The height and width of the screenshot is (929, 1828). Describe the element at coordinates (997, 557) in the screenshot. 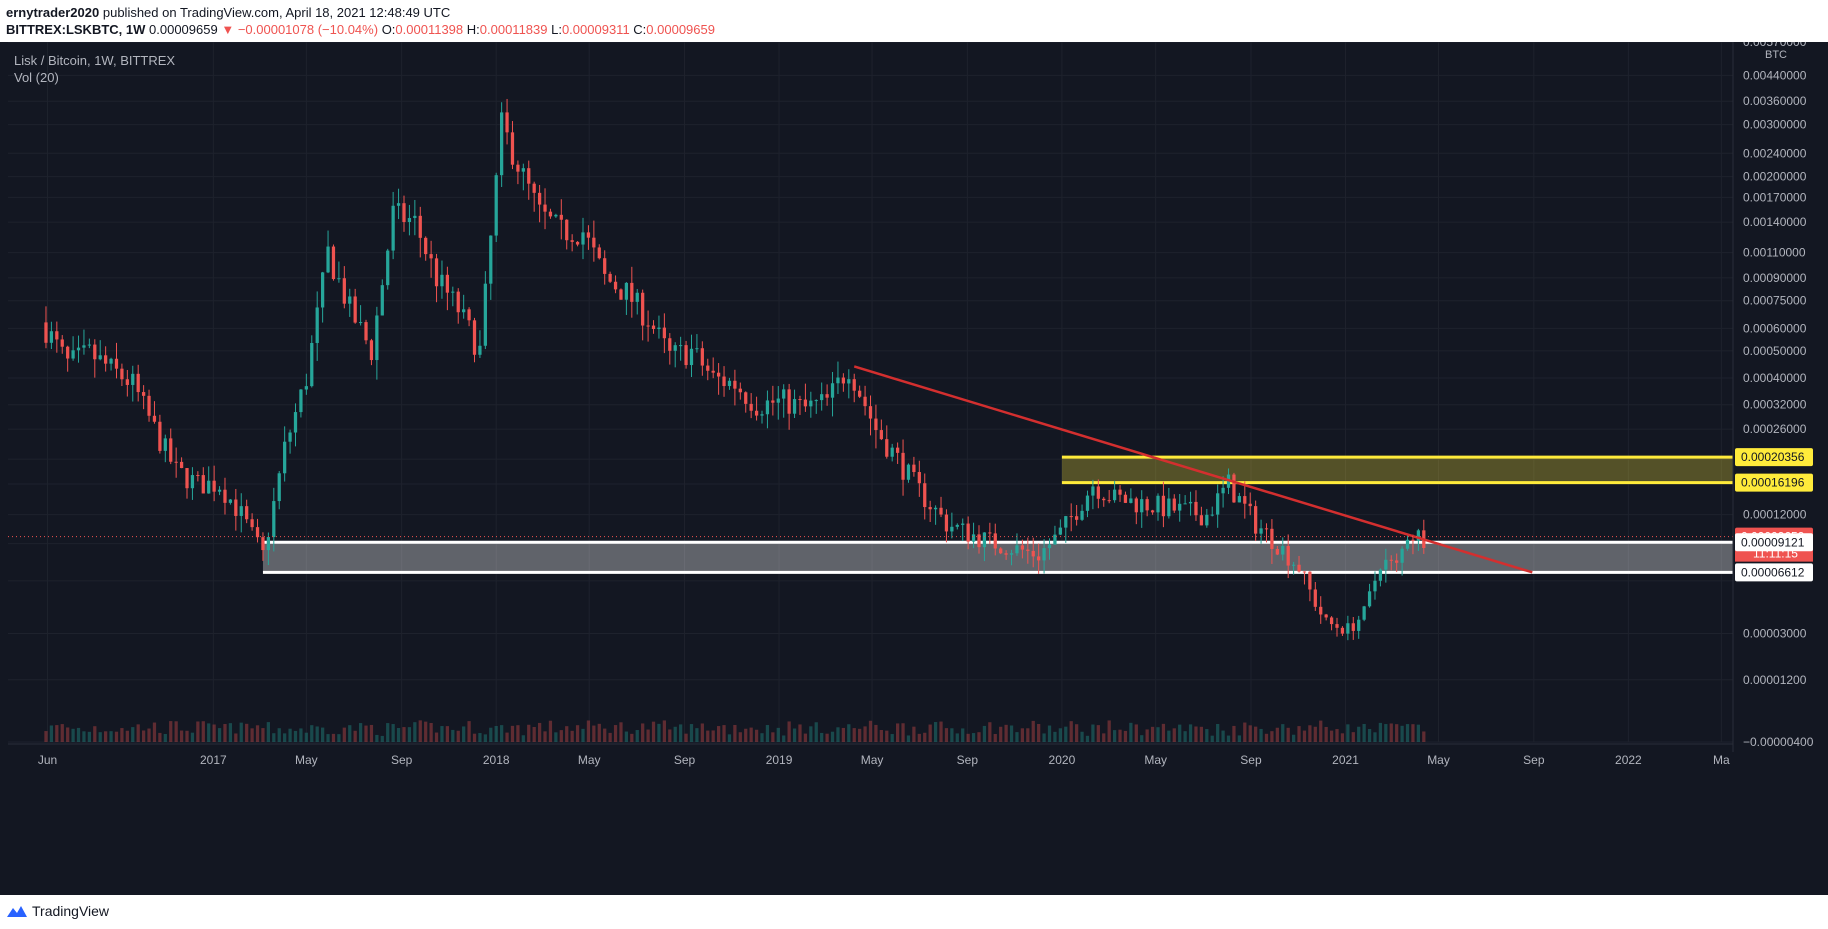

I see `support-zone` at that location.